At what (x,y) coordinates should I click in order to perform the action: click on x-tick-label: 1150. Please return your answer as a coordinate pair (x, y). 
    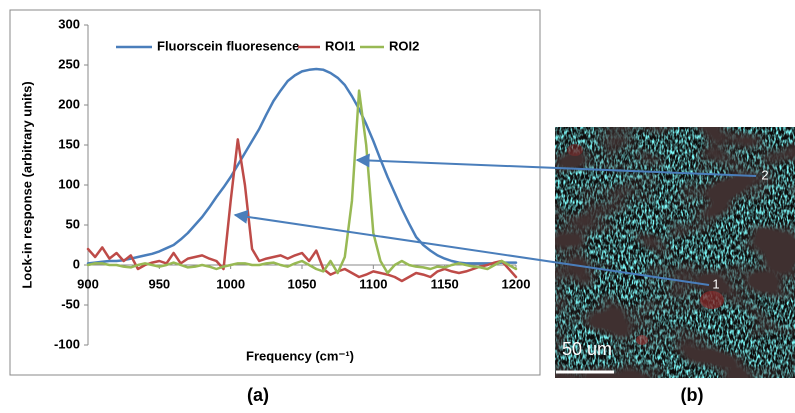
    Looking at the image, I should click on (445, 283).